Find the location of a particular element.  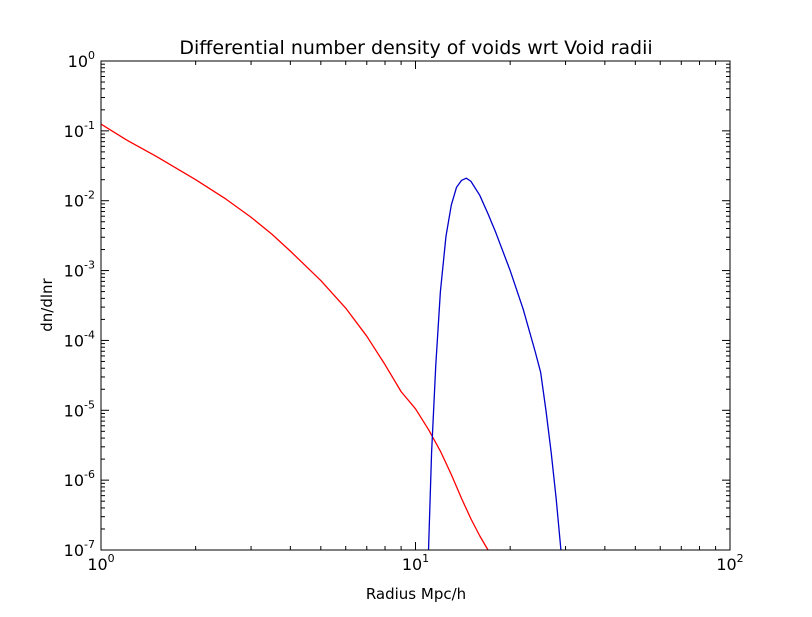

y-axis-label: dn/dlnr is located at coordinates (47, 304).